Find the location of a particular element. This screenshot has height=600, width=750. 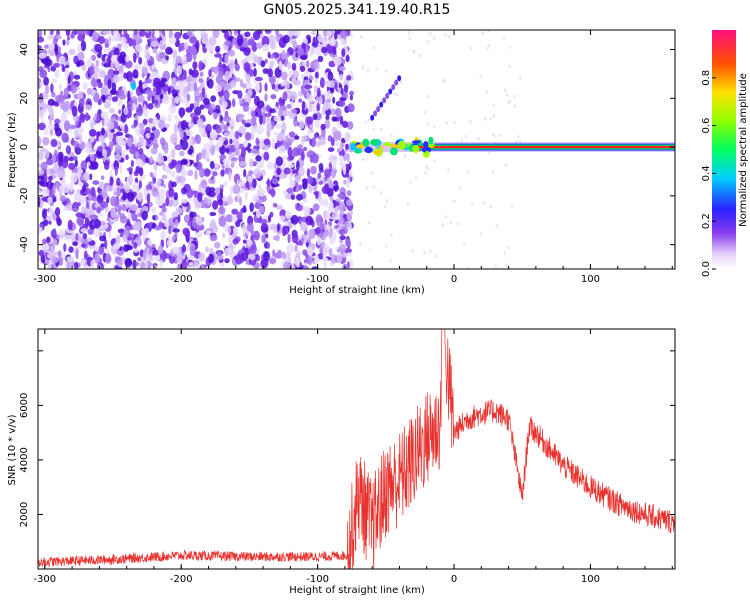

colorbar-tick-label: 0.2 is located at coordinates (706, 221).